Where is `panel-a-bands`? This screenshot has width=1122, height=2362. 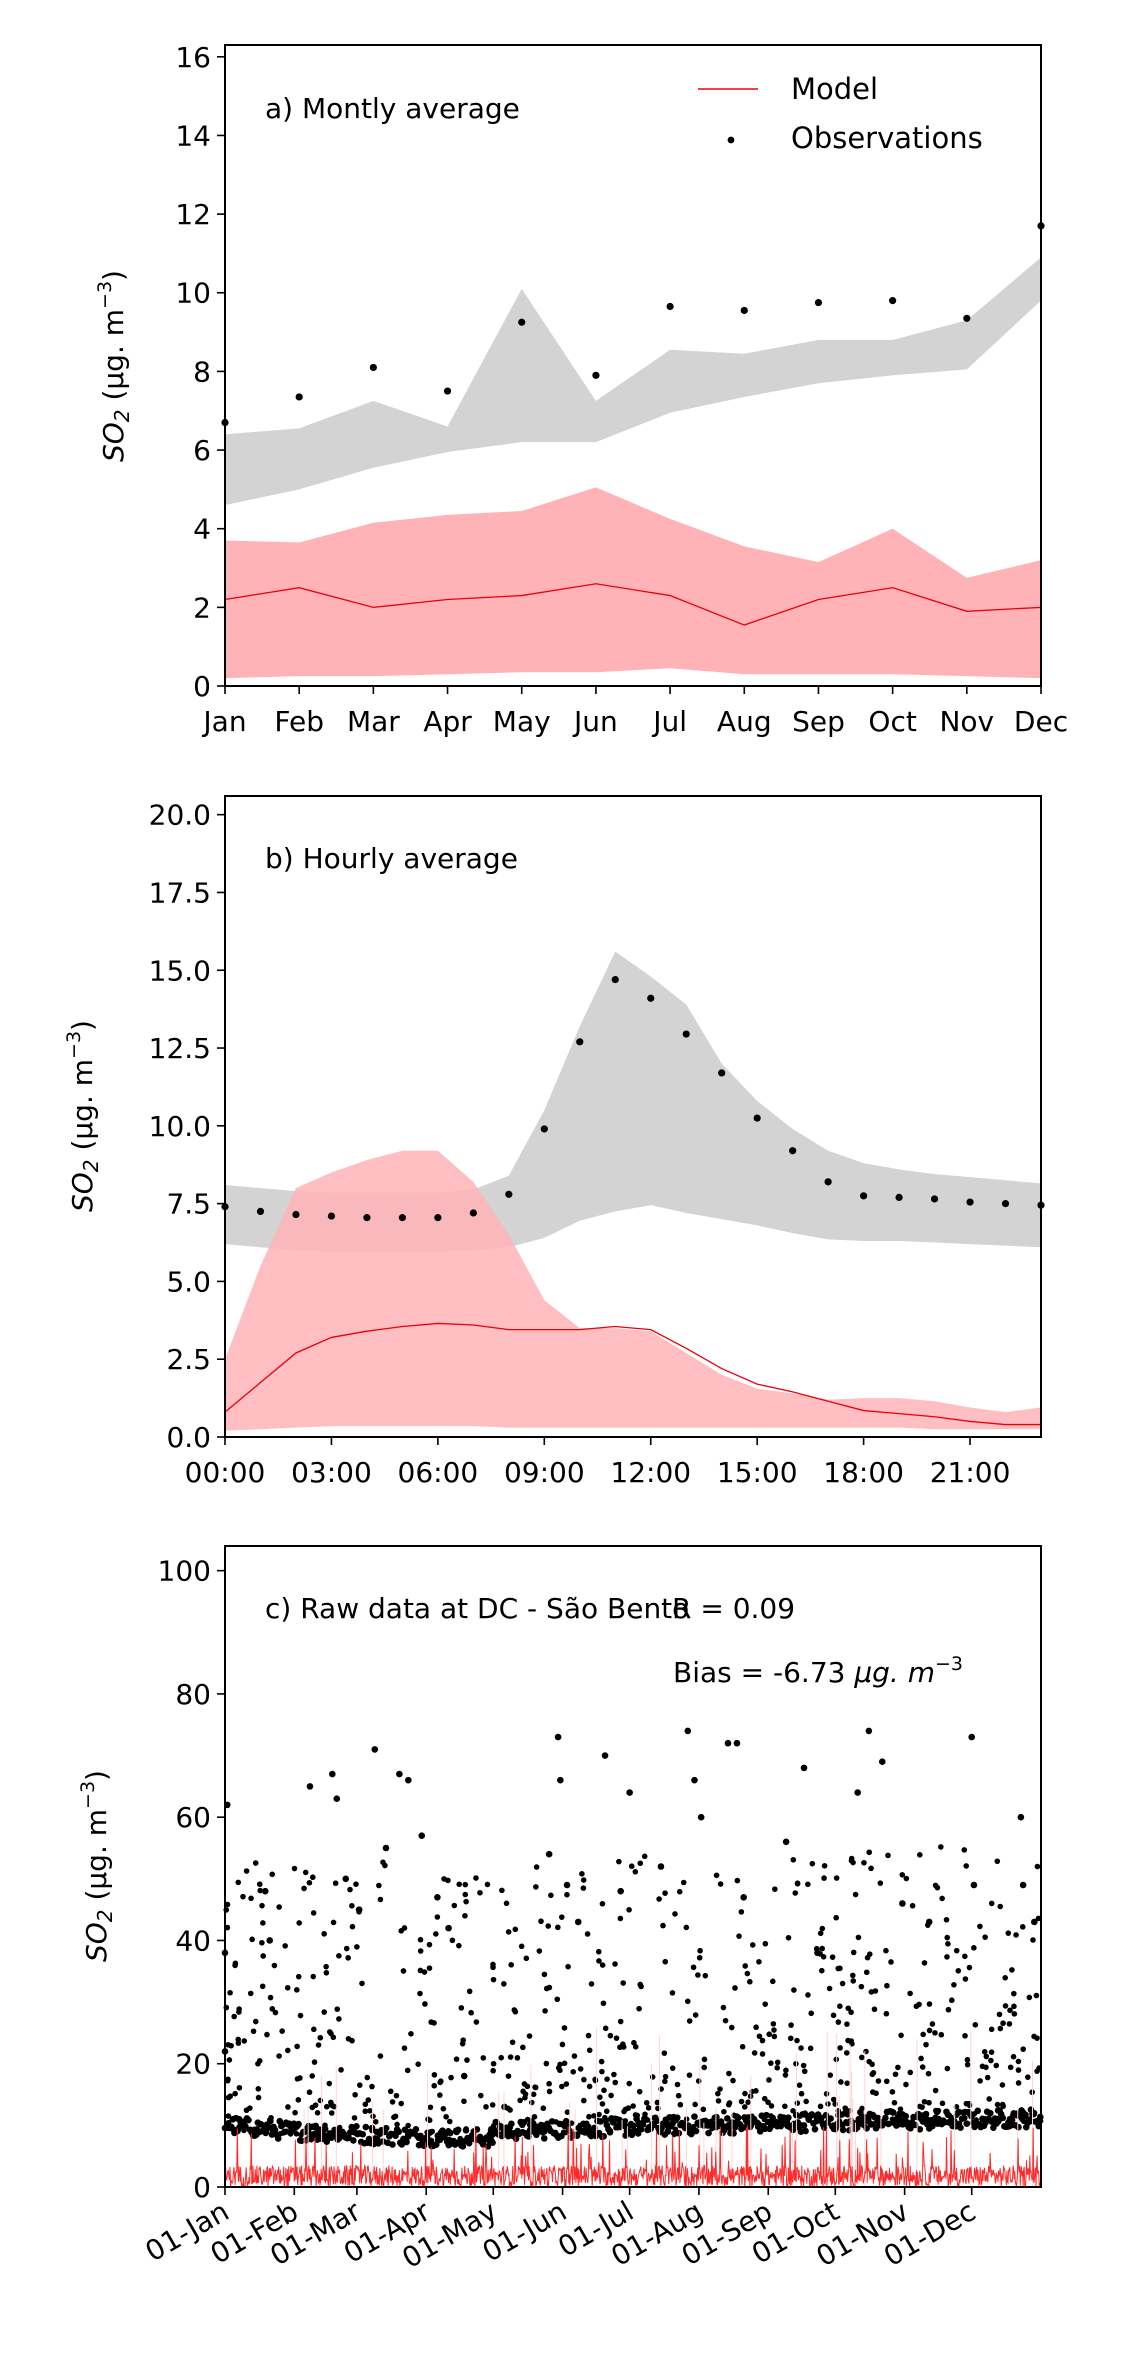 panel-a-bands is located at coordinates (633, 468).